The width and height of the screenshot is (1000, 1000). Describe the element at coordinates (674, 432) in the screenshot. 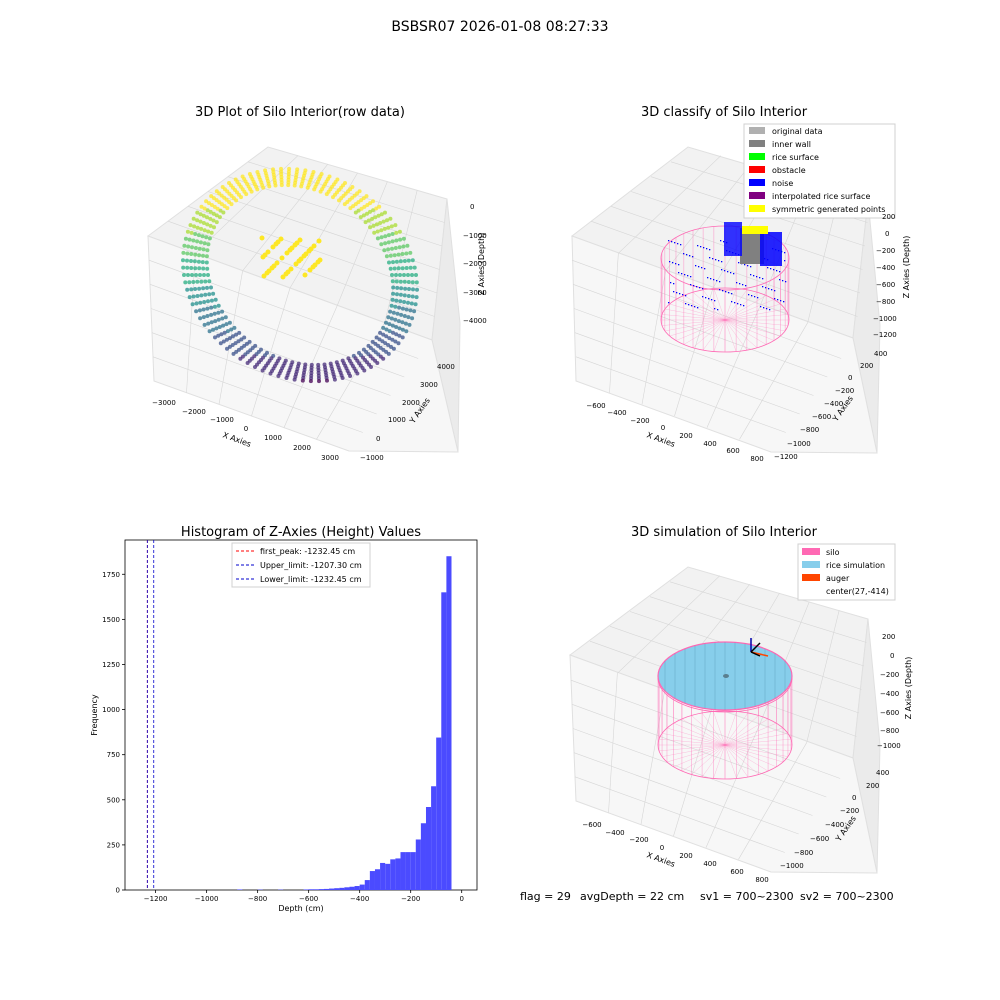

I see `classify-x-ticks: −600 −400 −200 0 200 400 600 800` at that location.